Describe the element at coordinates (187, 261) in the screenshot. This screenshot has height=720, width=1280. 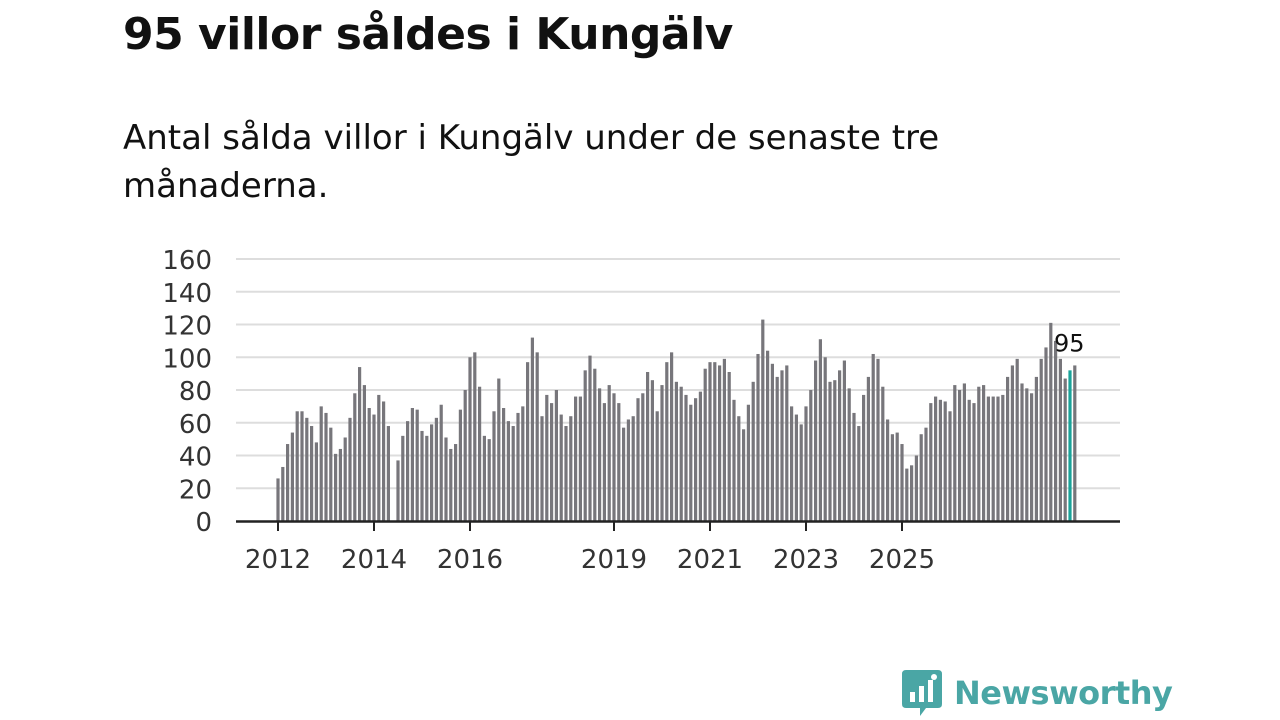
I see `y-tick-label-160: 160` at that location.